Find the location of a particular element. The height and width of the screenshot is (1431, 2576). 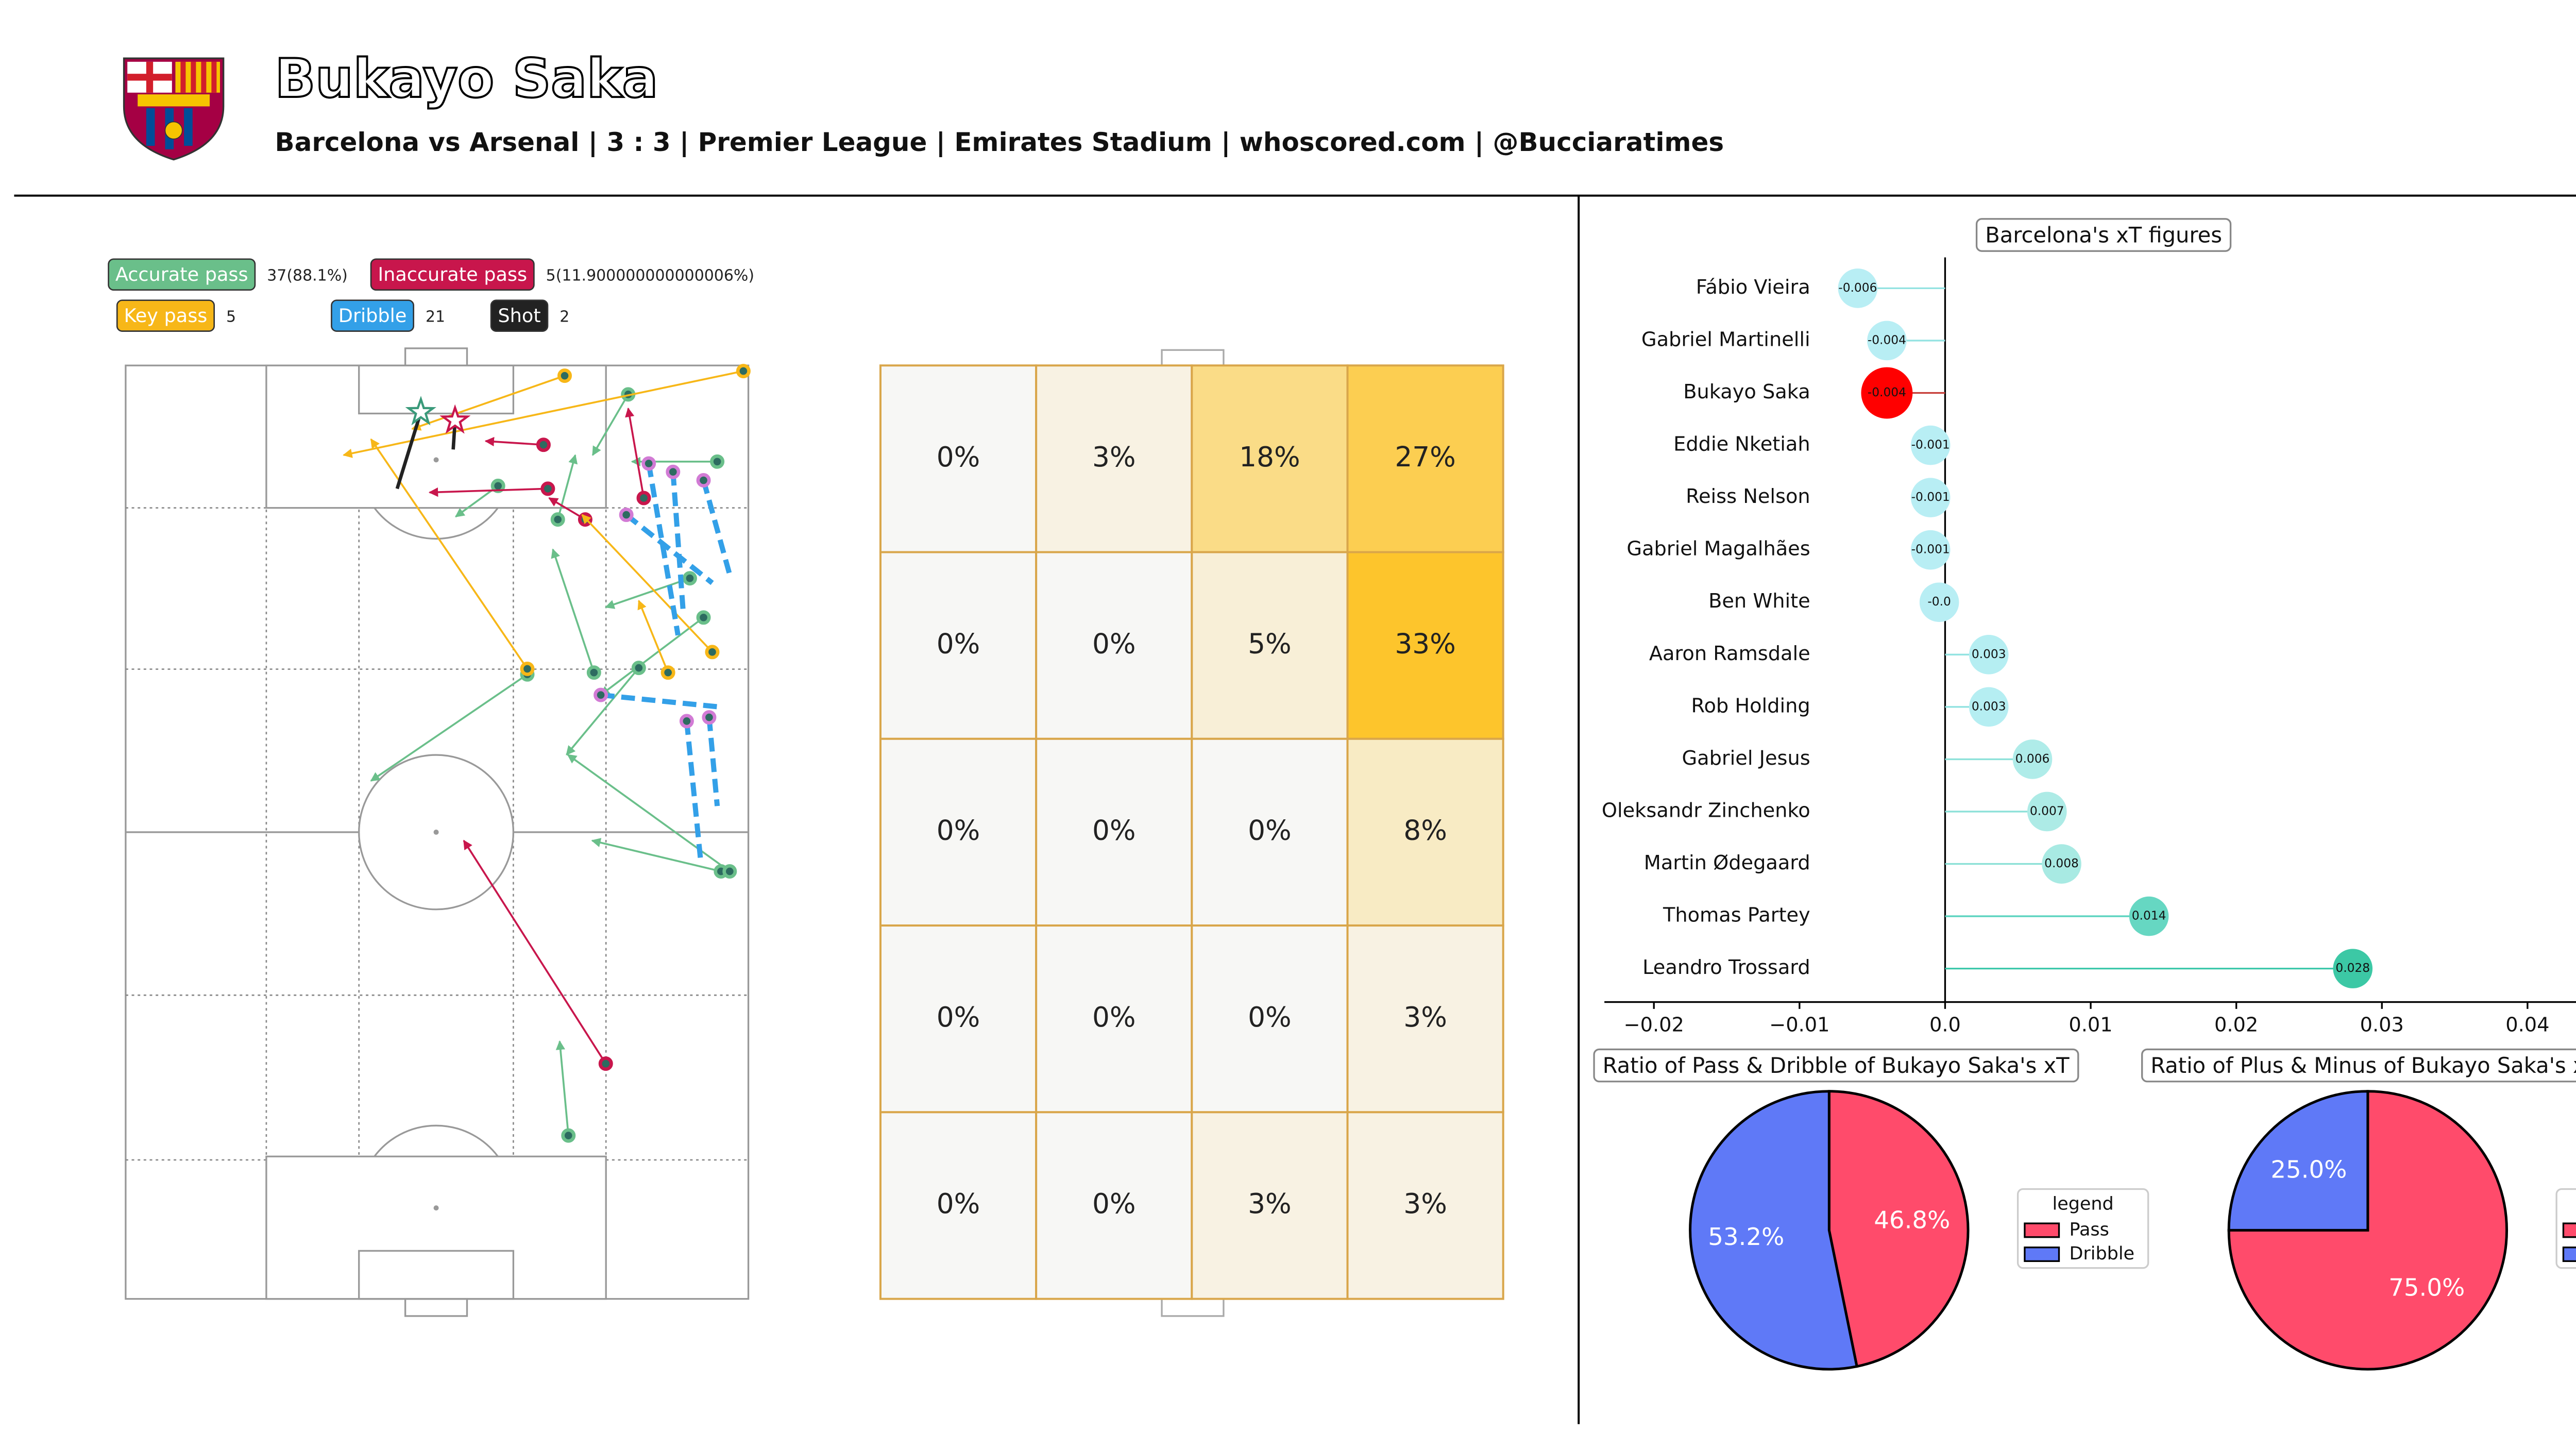

page-title: Bukayo Saka is located at coordinates (466, 79).